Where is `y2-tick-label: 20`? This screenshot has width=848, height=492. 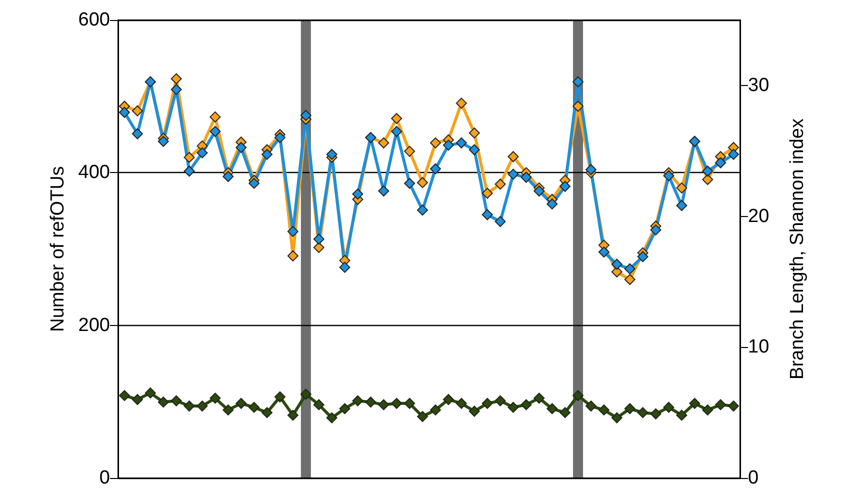 y2-tick-label: 20 is located at coordinates (759, 216).